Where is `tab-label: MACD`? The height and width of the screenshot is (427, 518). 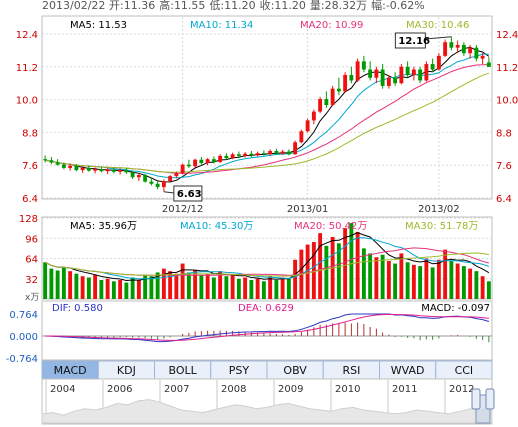
tab-label: MACD is located at coordinates (70, 370).